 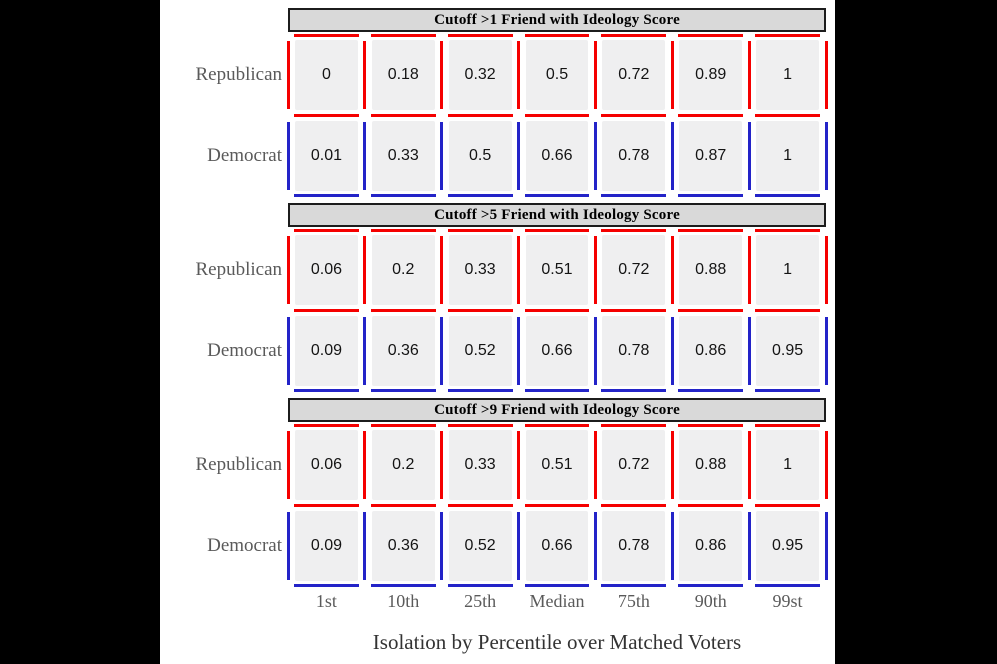 I want to click on cell: 0.09, so click(x=326, y=351).